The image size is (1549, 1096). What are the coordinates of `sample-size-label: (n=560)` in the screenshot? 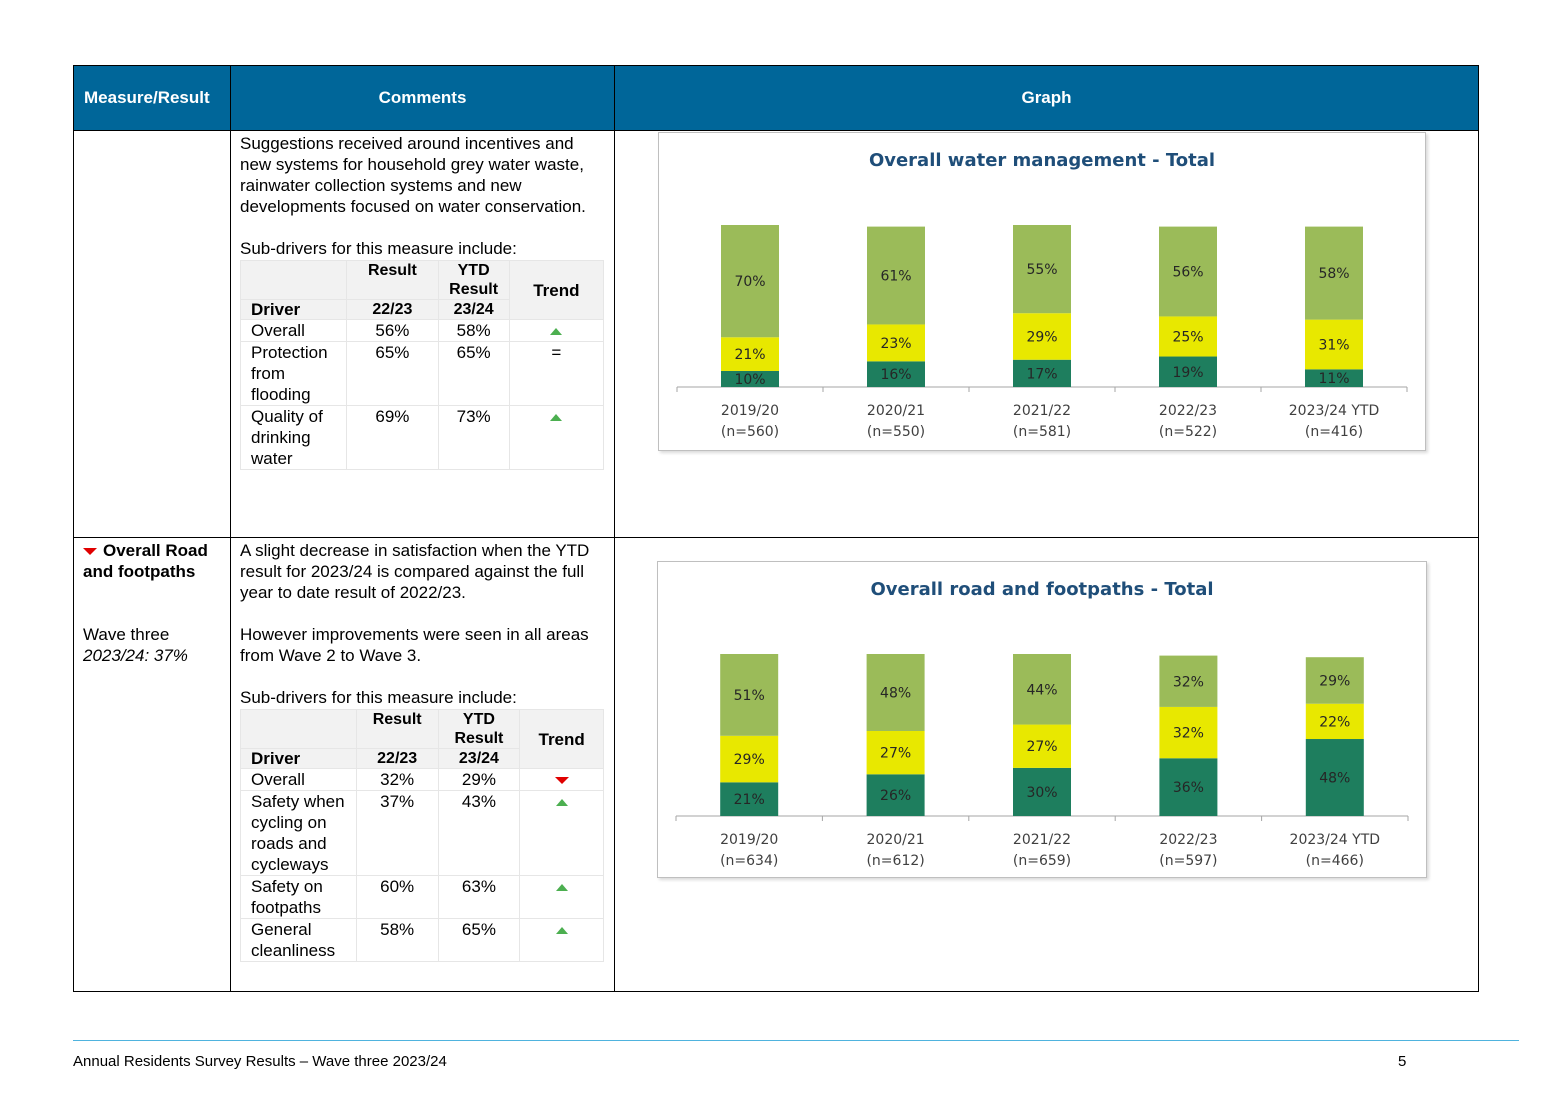 It's located at (750, 432).